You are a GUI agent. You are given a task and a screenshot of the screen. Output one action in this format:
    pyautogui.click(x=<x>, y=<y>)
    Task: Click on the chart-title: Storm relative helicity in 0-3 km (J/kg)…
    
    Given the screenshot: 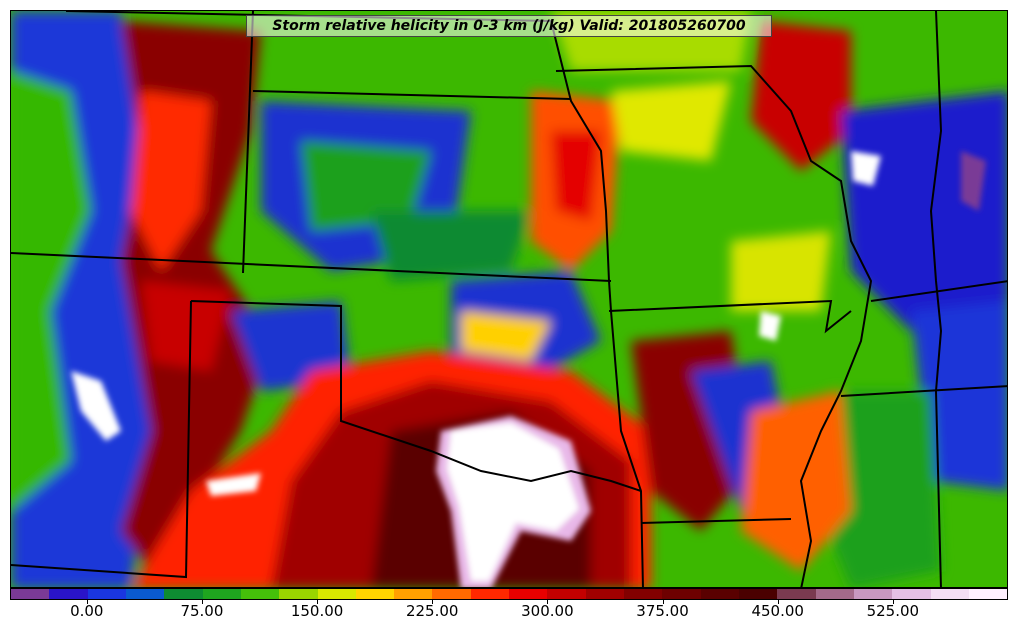 What is the action you would take?
    pyautogui.click(x=509, y=26)
    